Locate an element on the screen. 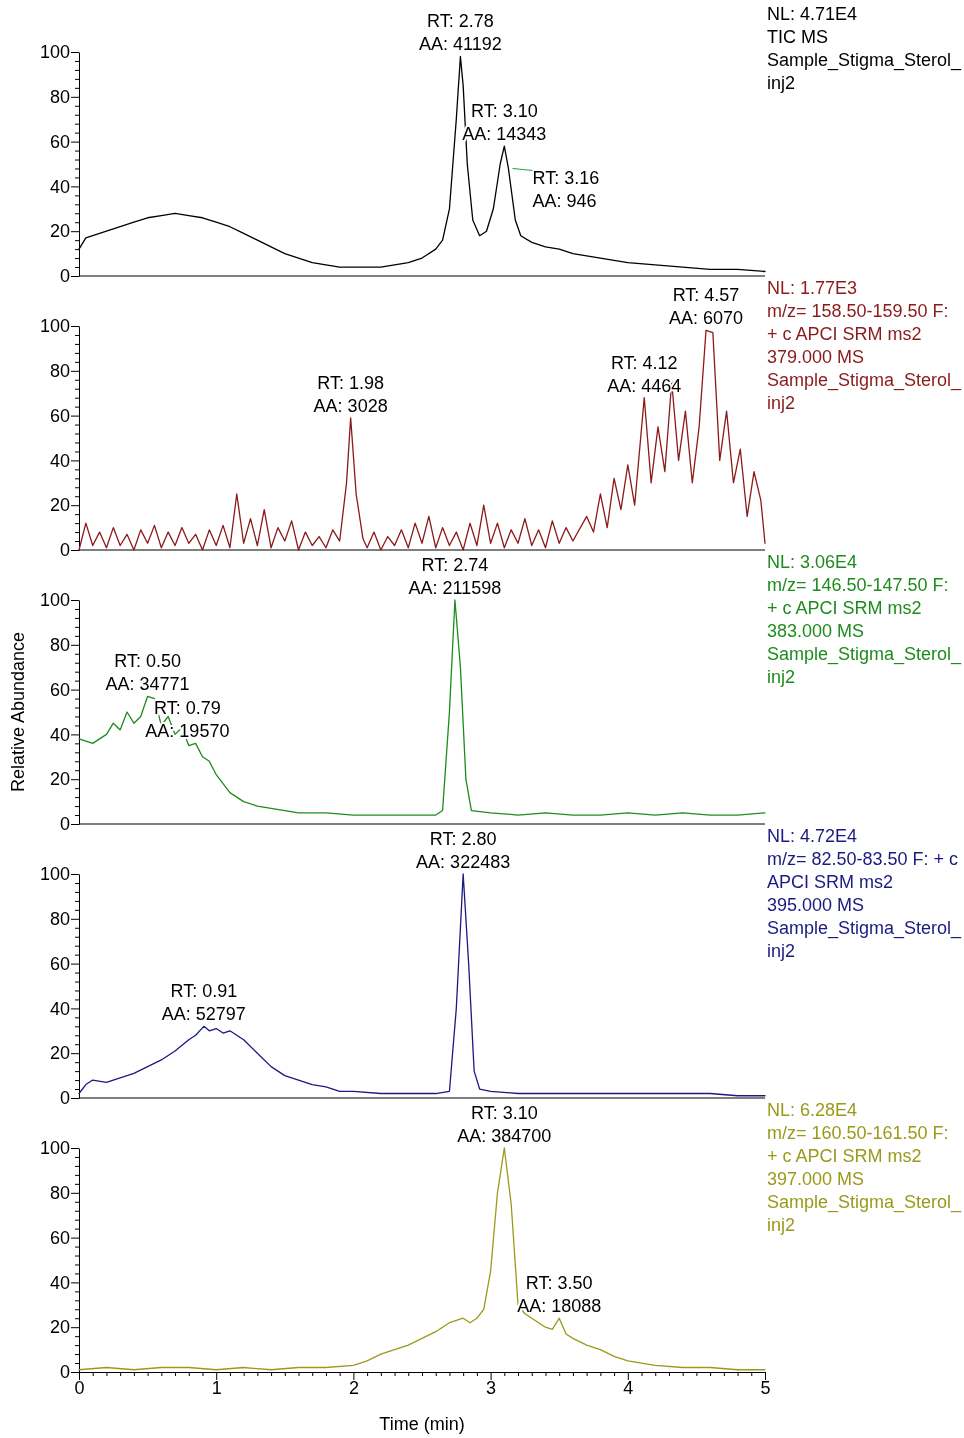 The width and height of the screenshot is (964, 1438). x-tick-label: 5 is located at coordinates (765, 1387).